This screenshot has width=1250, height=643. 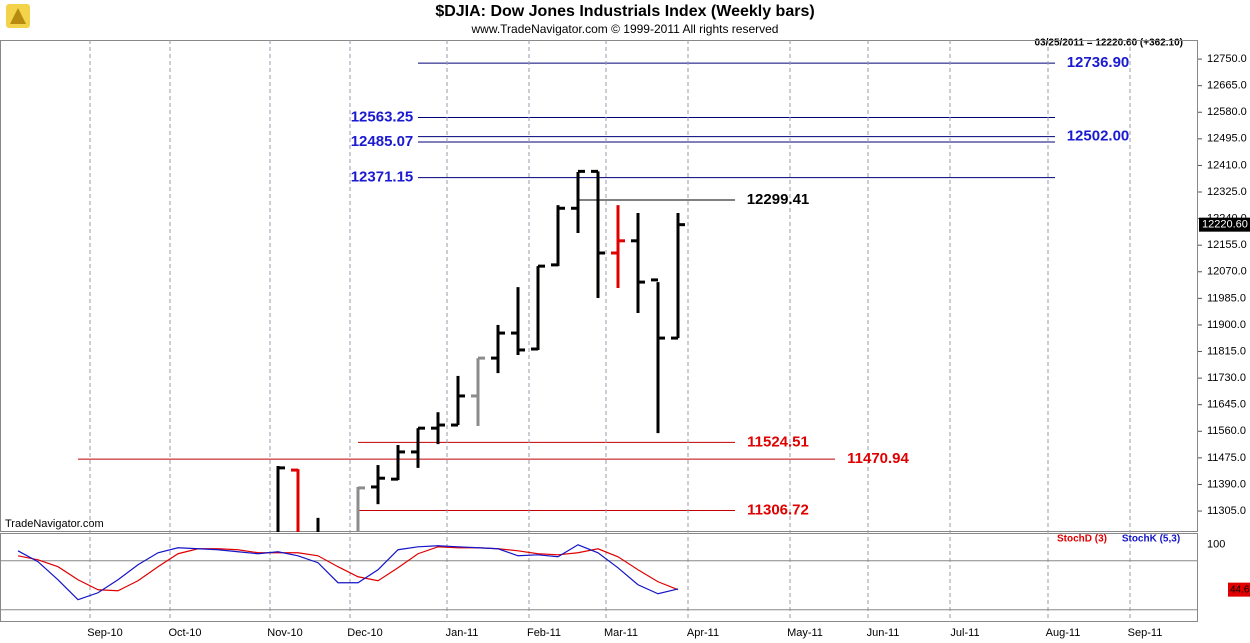 What do you see at coordinates (104, 633) in the screenshot?
I see `x-tick-label: Sep-10` at bounding box center [104, 633].